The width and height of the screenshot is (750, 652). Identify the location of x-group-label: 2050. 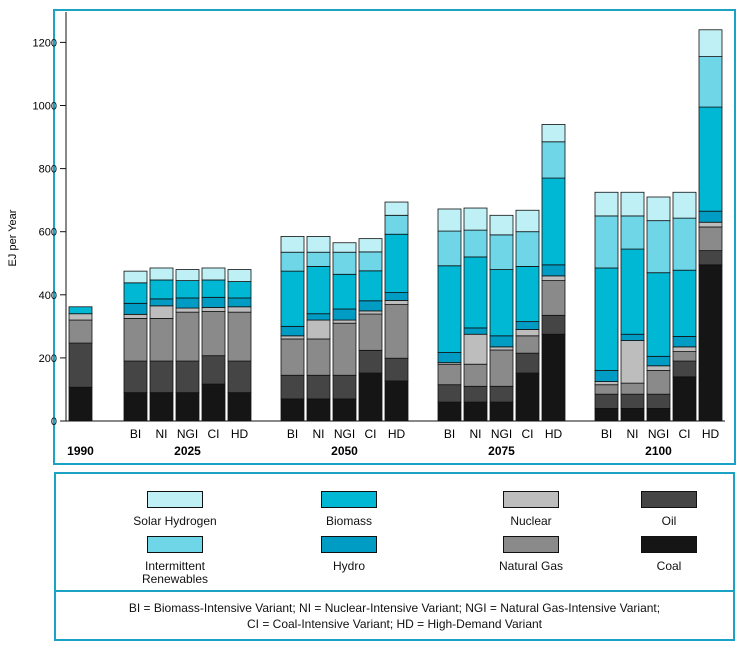
(344, 451).